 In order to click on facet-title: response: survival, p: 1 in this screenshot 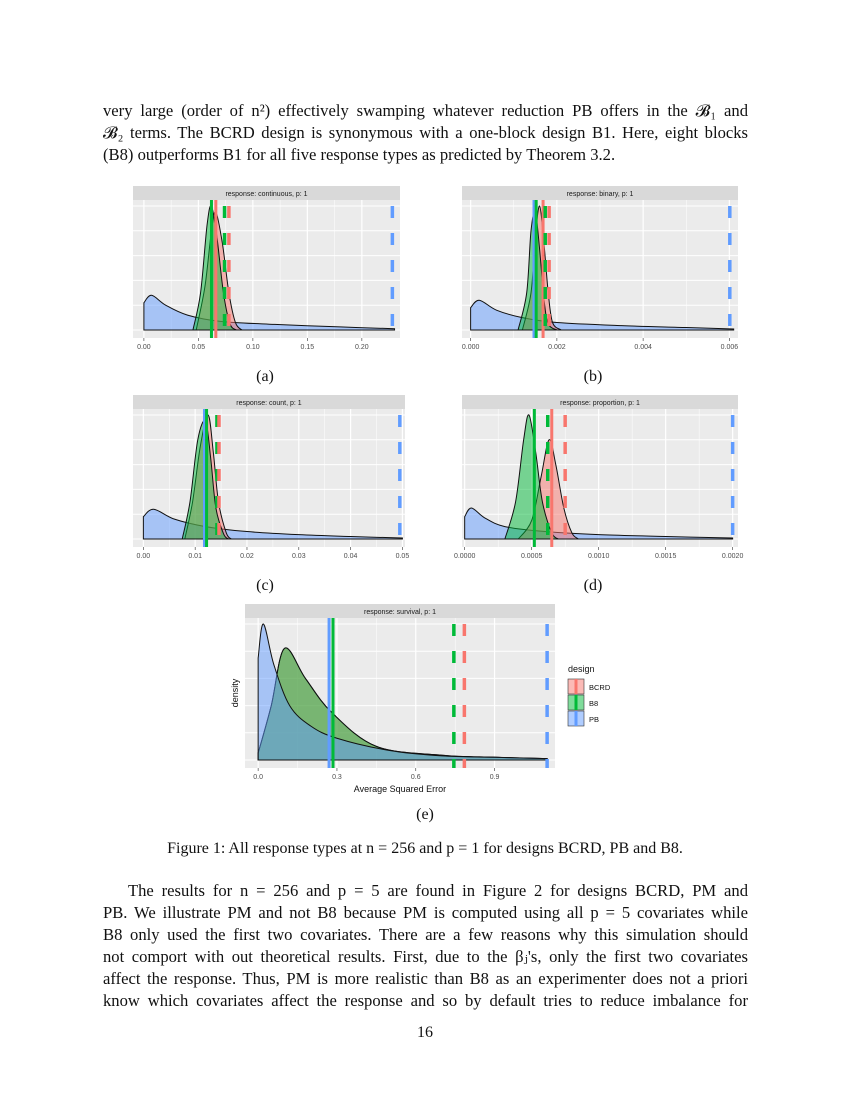, I will do `click(400, 612)`.